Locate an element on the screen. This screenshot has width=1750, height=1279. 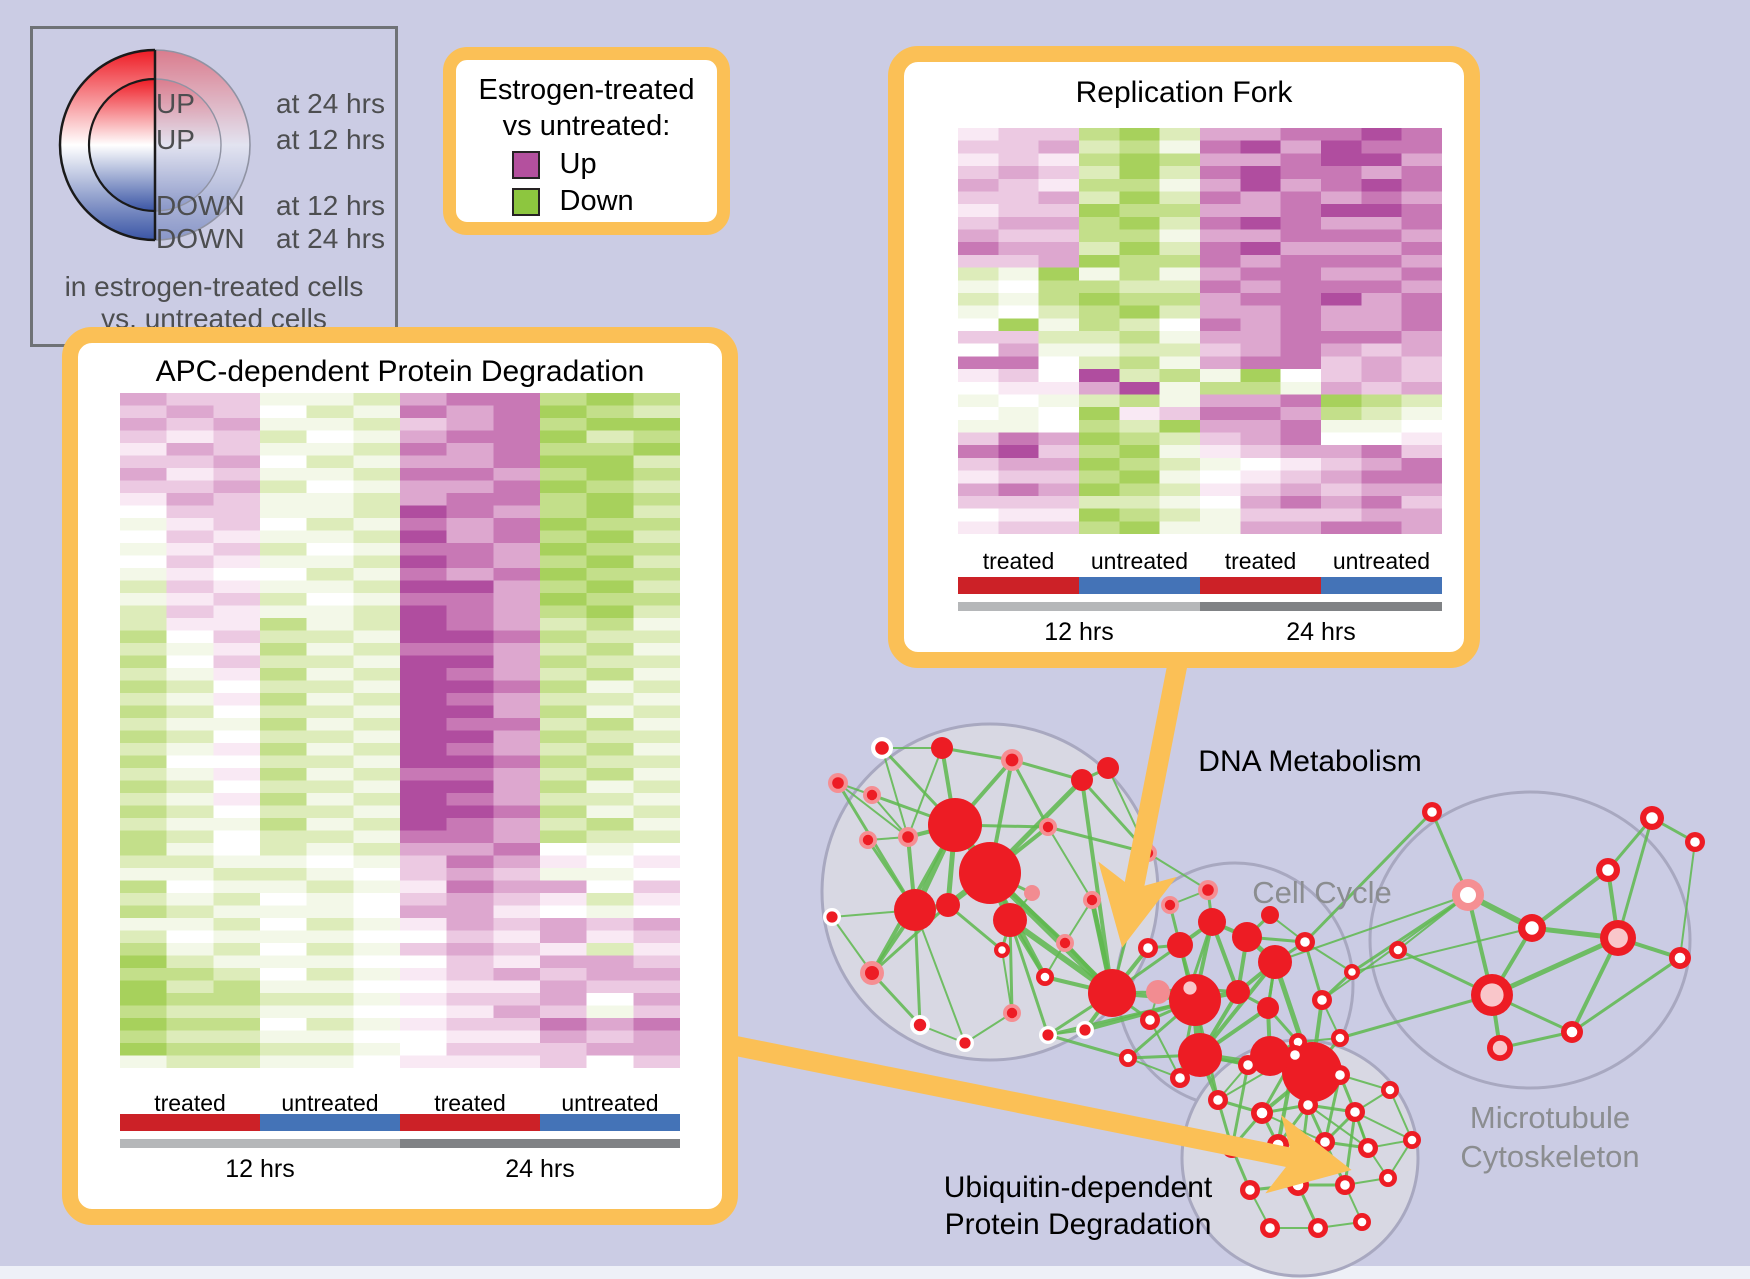
rf-label-12hrs: 12 hrs is located at coordinates (1079, 632).